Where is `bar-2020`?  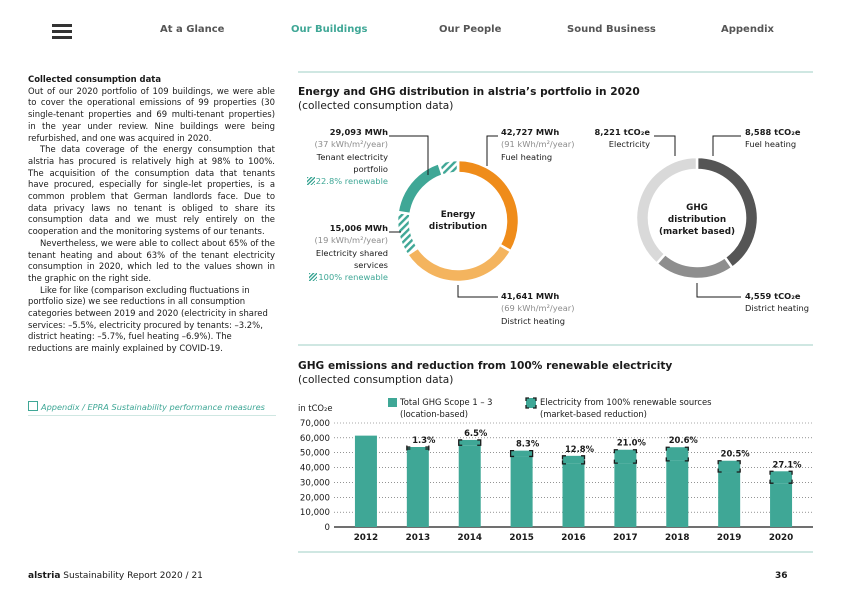 bar-2020 is located at coordinates (781, 505).